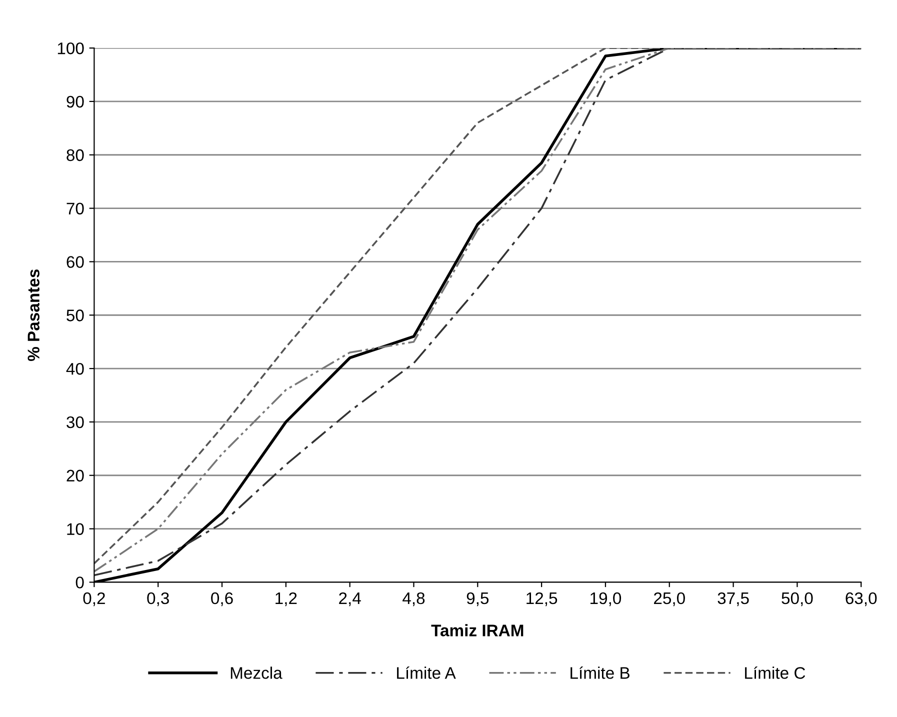  I want to click on y-tick-label: 70, so click(75, 208).